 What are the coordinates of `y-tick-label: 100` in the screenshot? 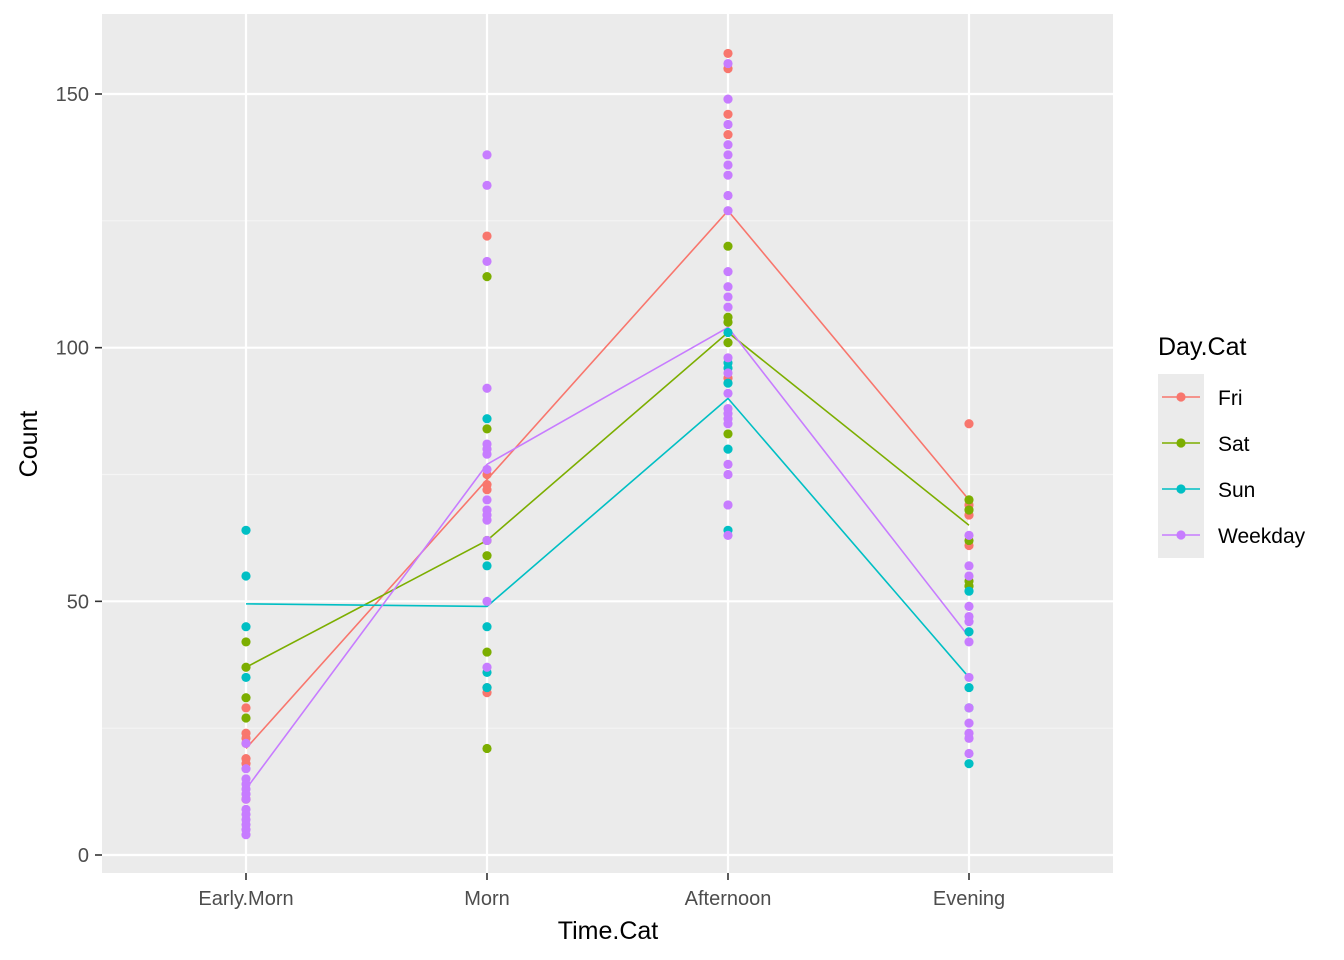 It's located at (72, 349).